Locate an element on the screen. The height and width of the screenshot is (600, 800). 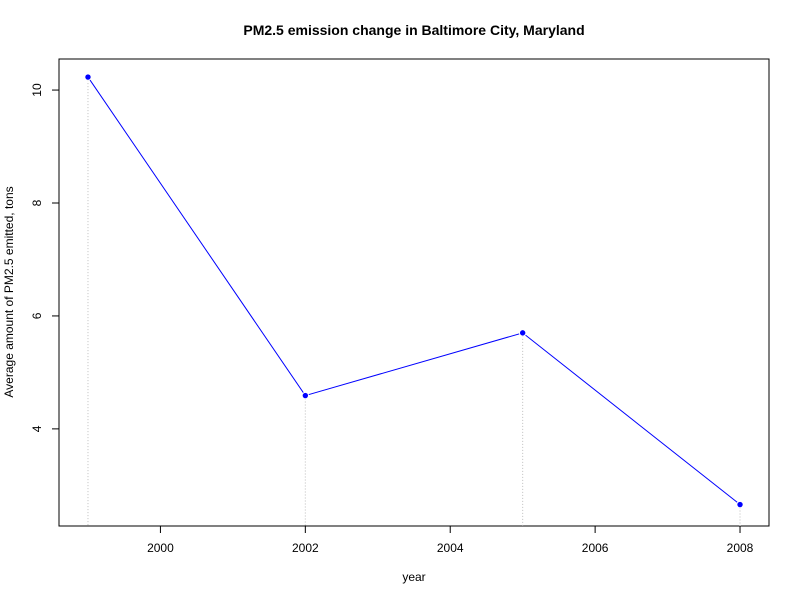
x-axis-label: year is located at coordinates (413, 577).